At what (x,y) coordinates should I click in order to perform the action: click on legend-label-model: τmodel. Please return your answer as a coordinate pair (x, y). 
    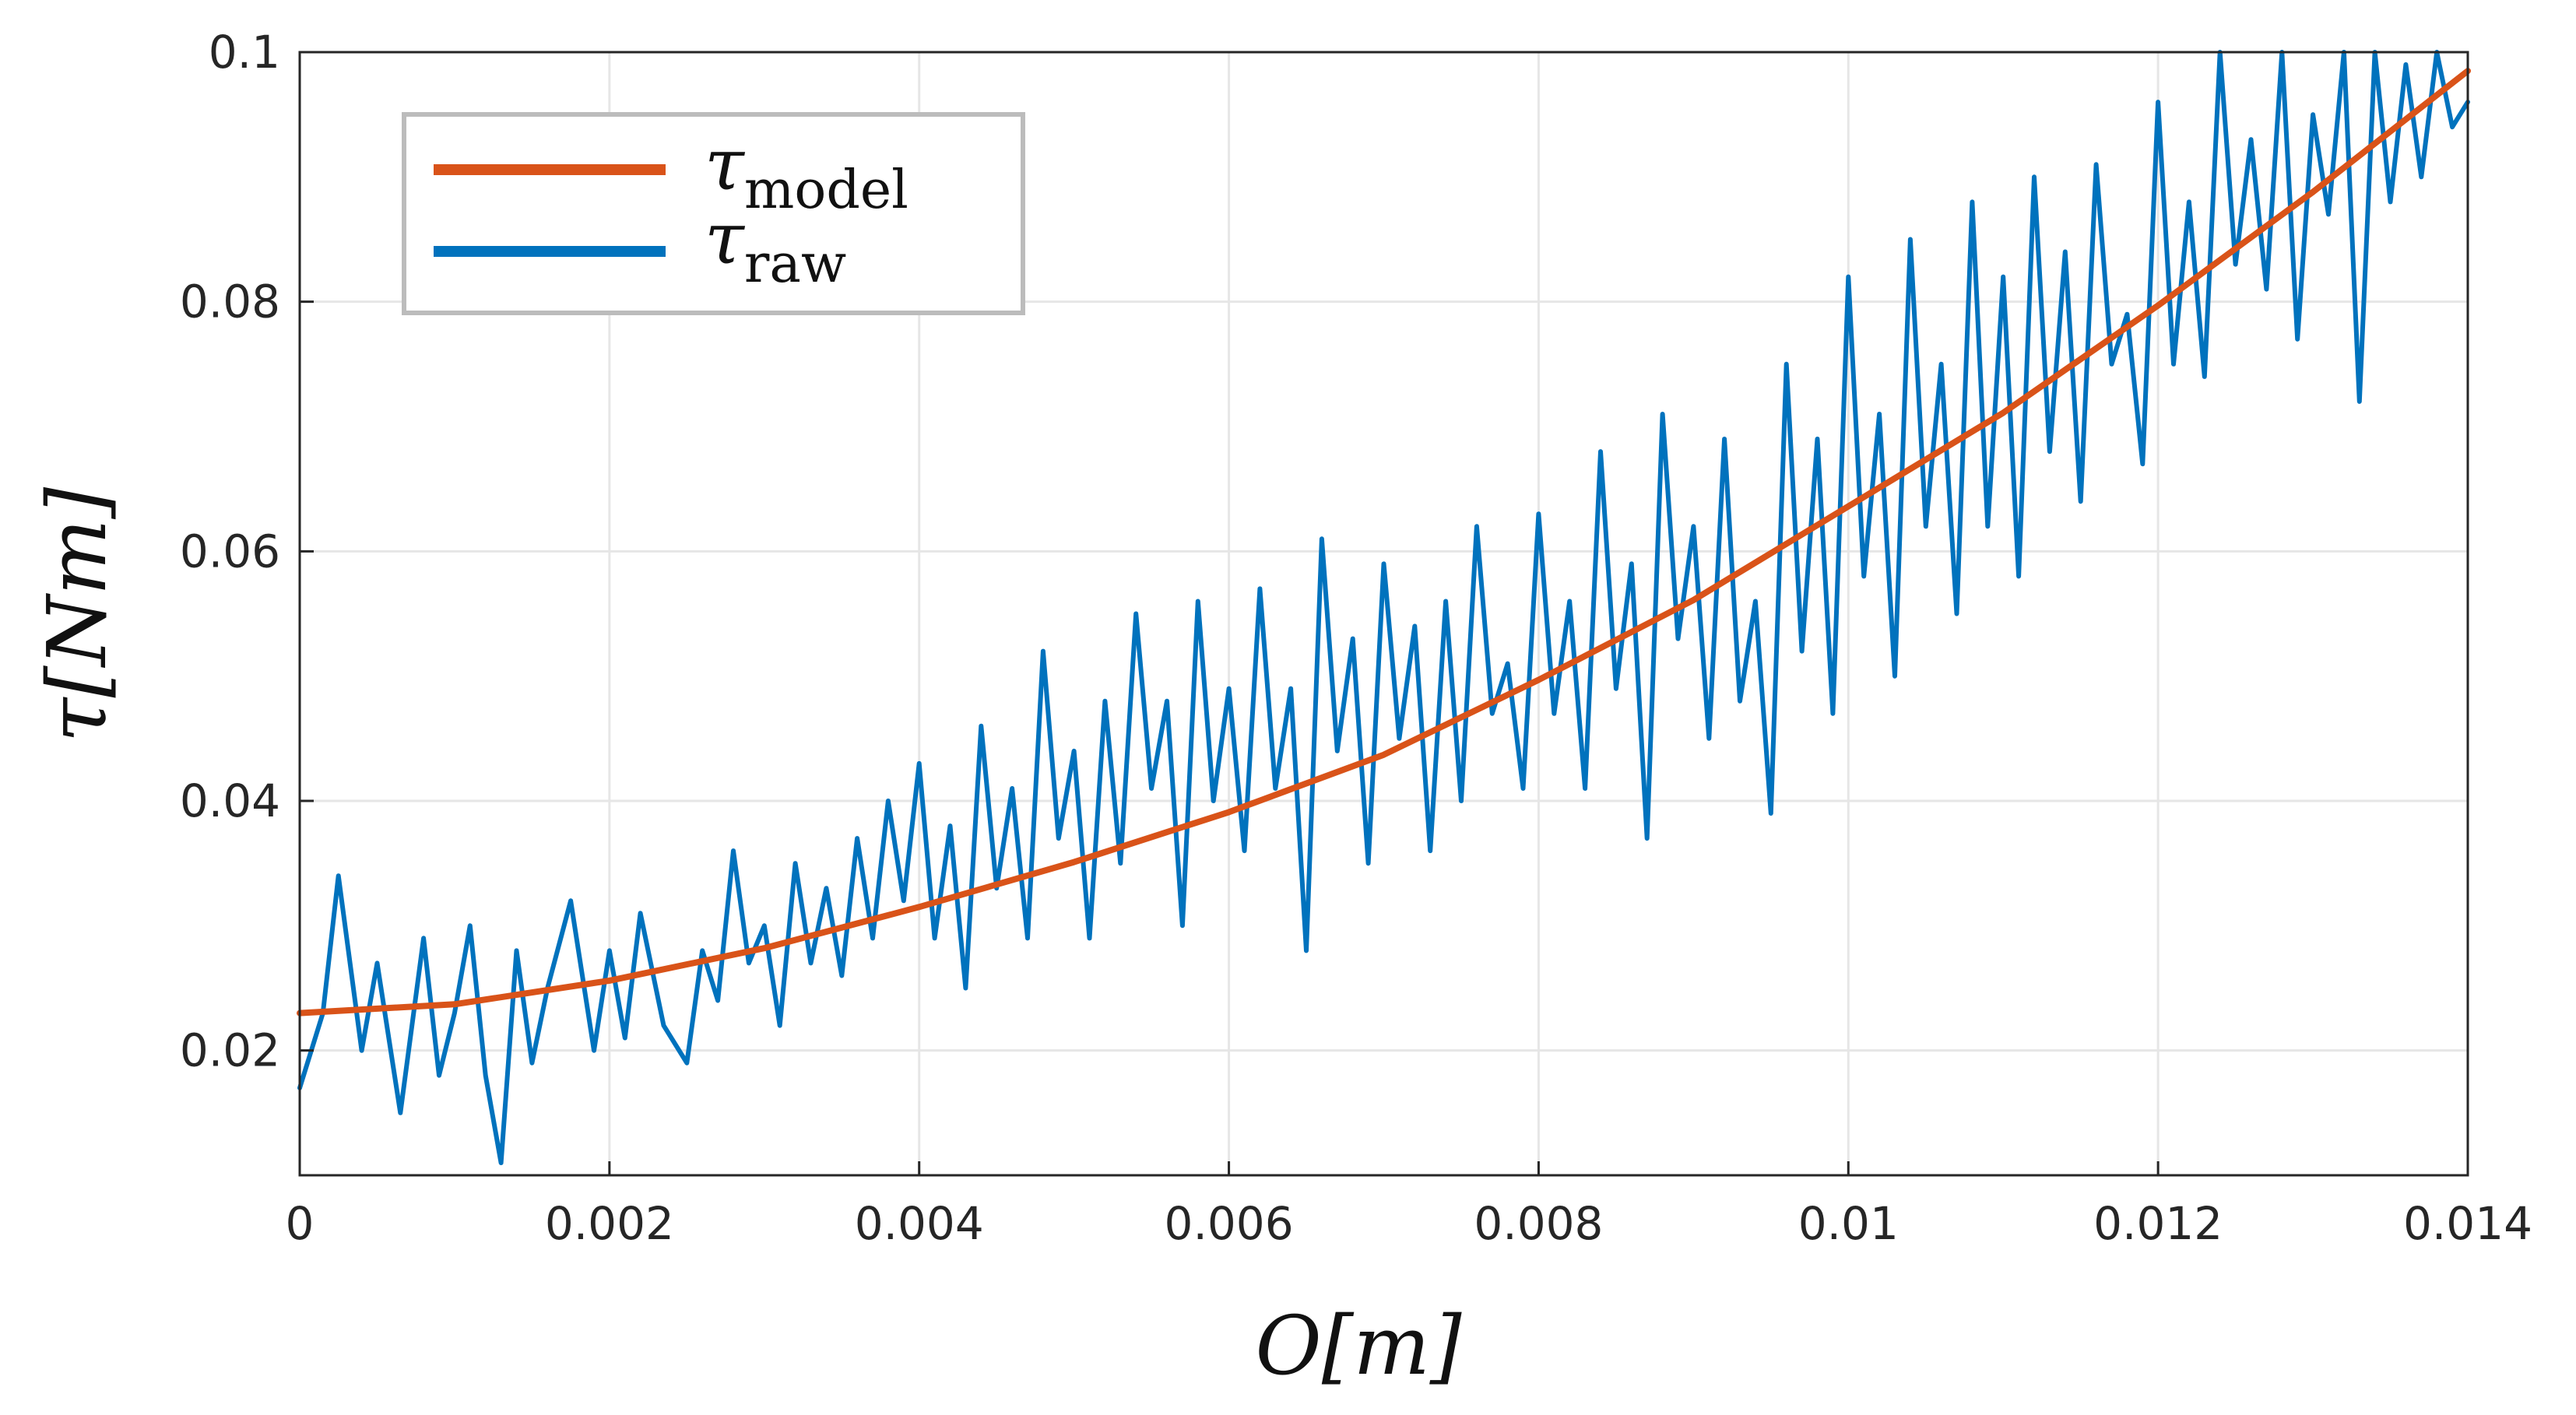
    Looking at the image, I should click on (807, 172).